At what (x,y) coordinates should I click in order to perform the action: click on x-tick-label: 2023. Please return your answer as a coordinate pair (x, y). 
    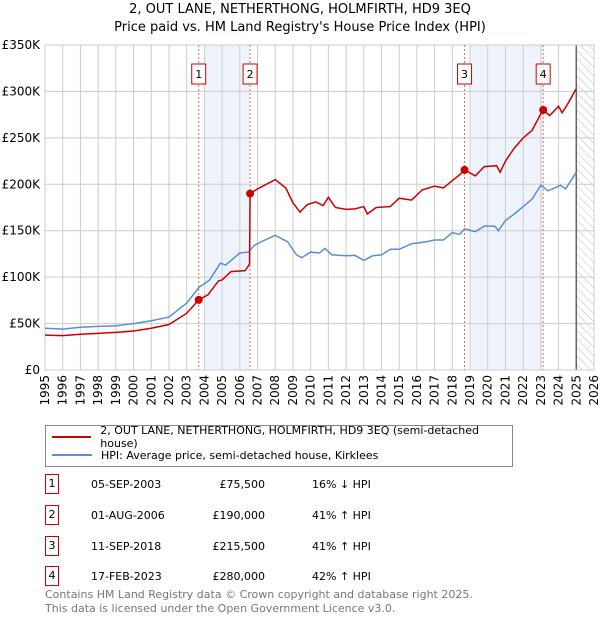
    Looking at the image, I should click on (541, 390).